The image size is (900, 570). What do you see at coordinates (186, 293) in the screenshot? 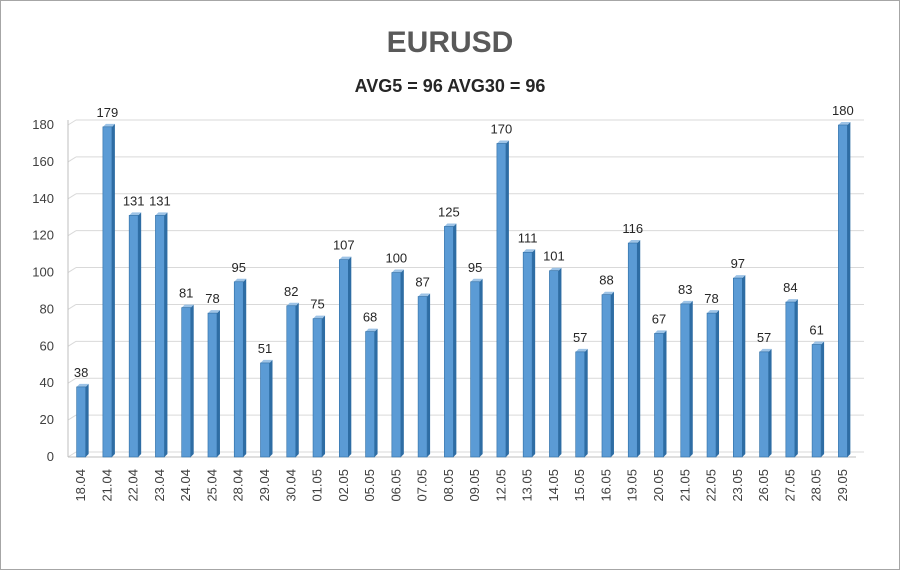
I see `data-label: 81` at bounding box center [186, 293].